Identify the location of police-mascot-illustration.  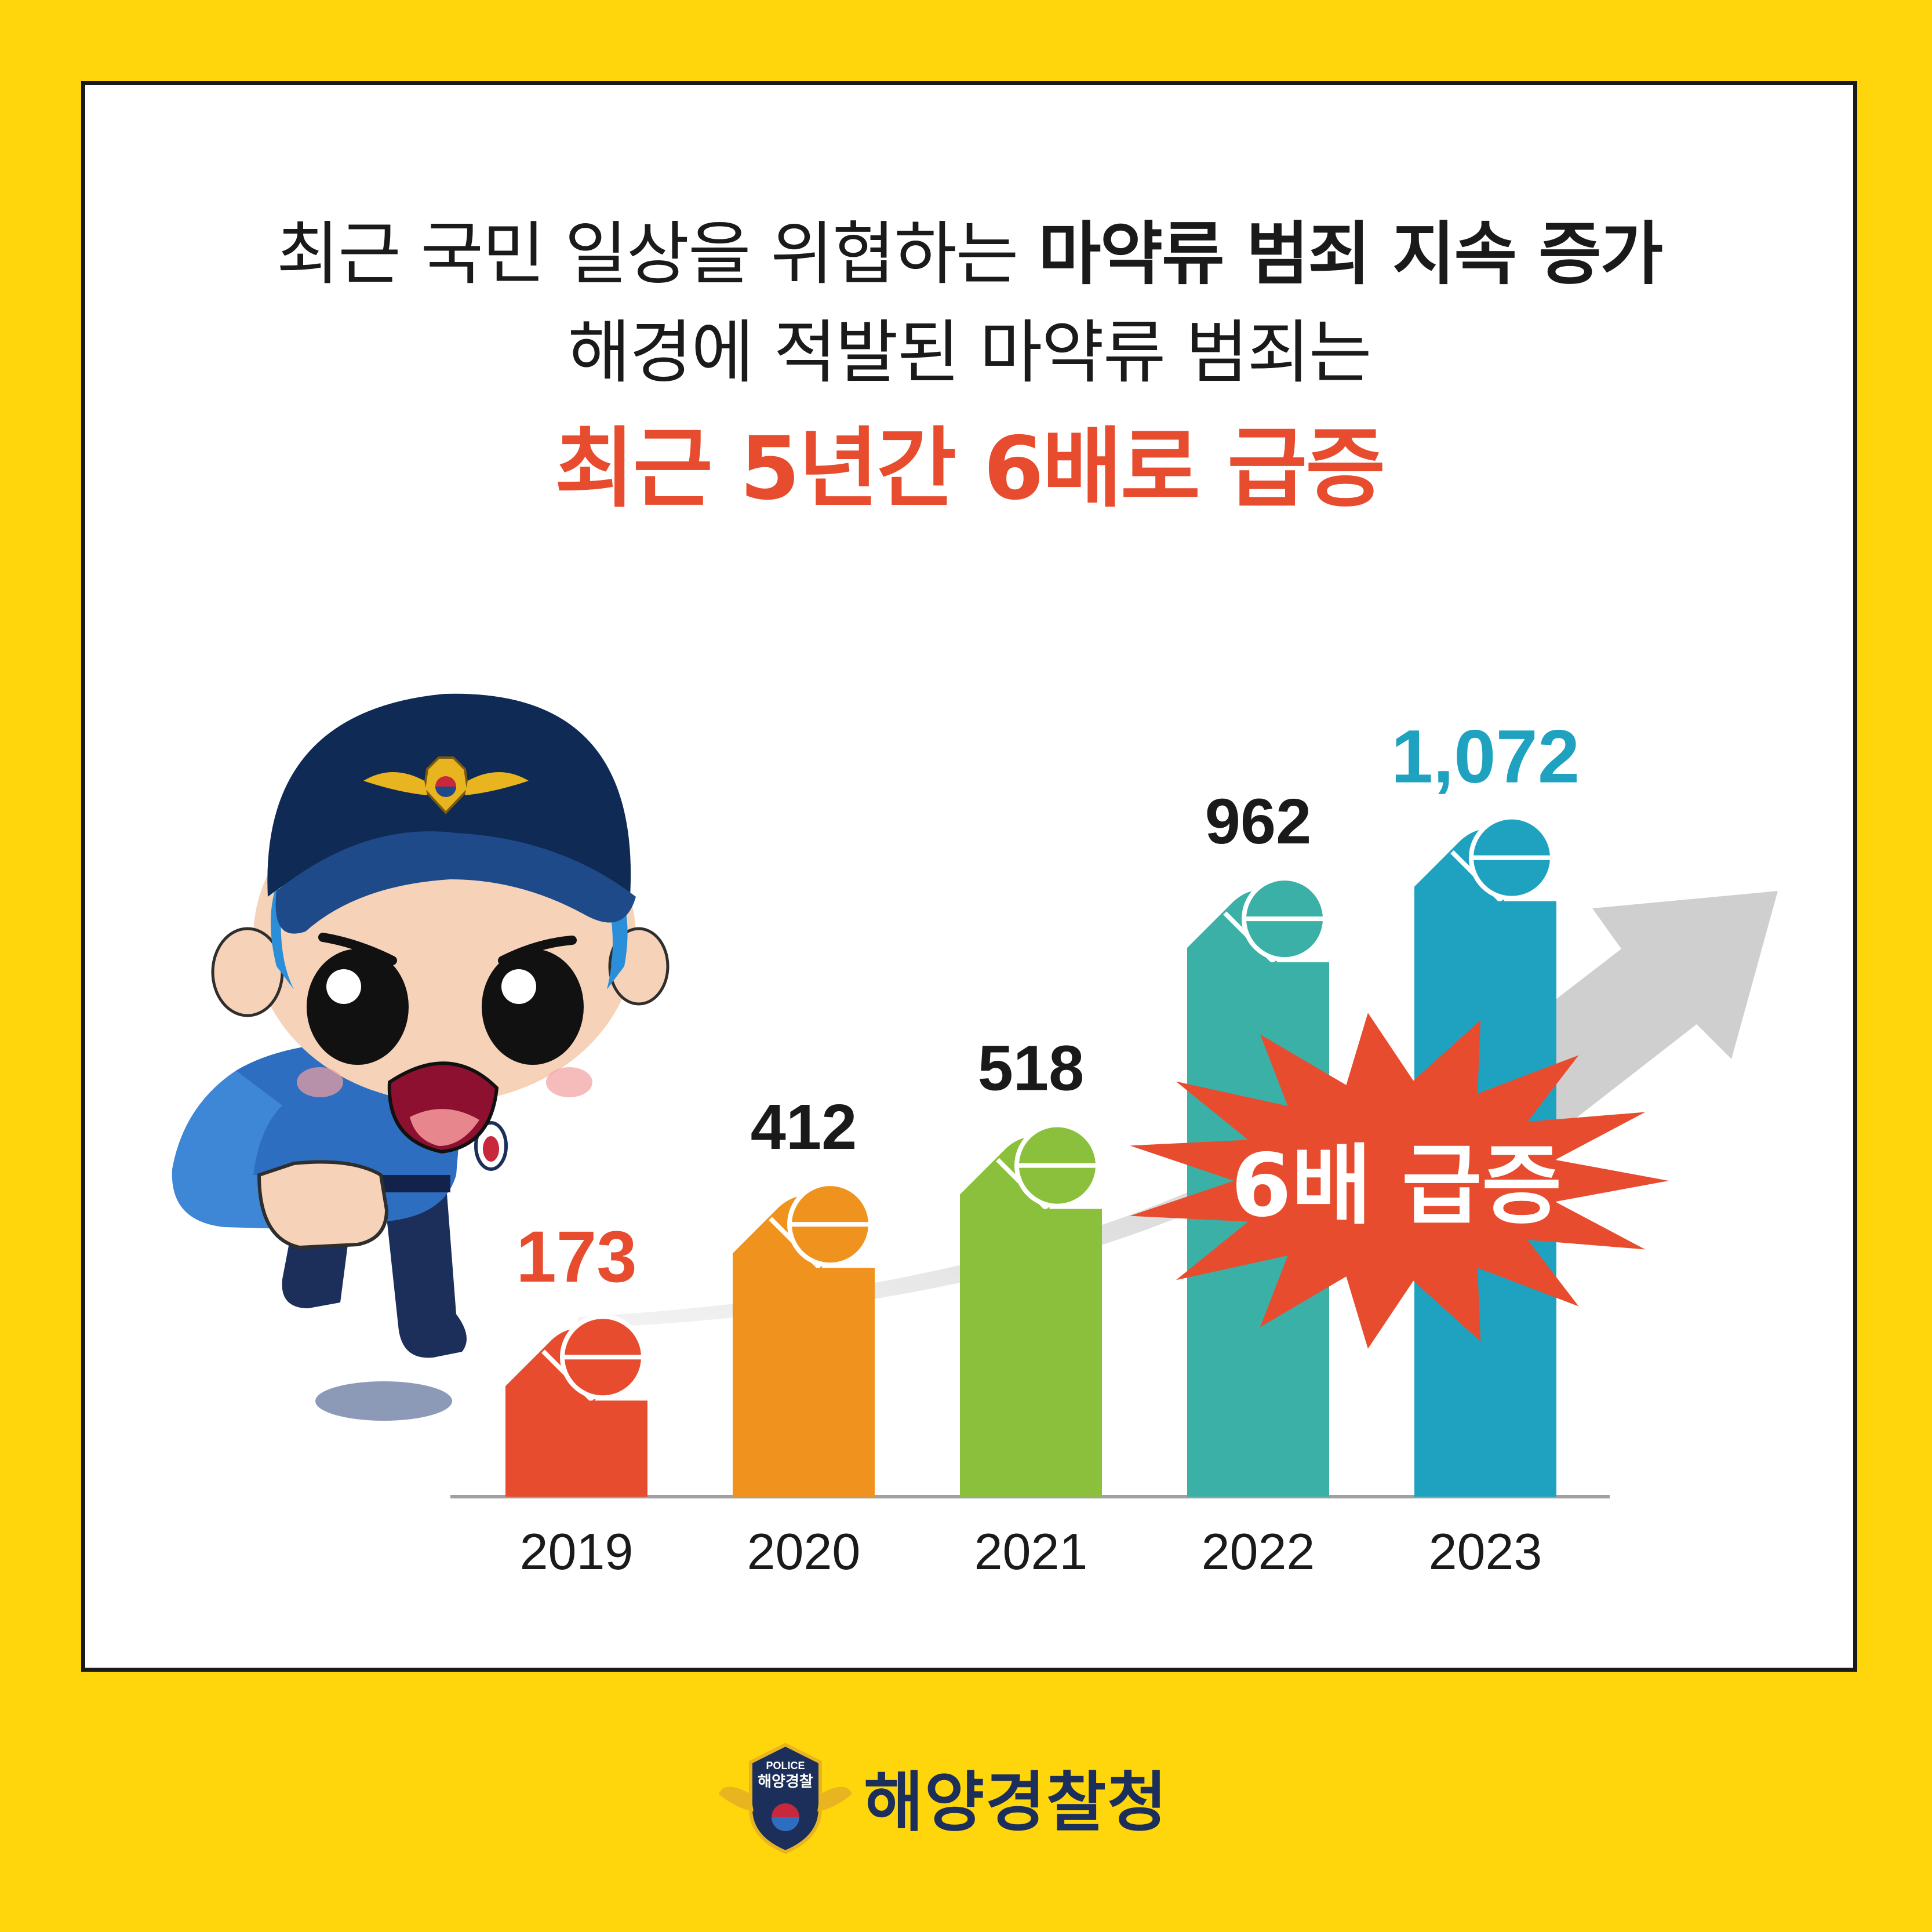
(421, 1057).